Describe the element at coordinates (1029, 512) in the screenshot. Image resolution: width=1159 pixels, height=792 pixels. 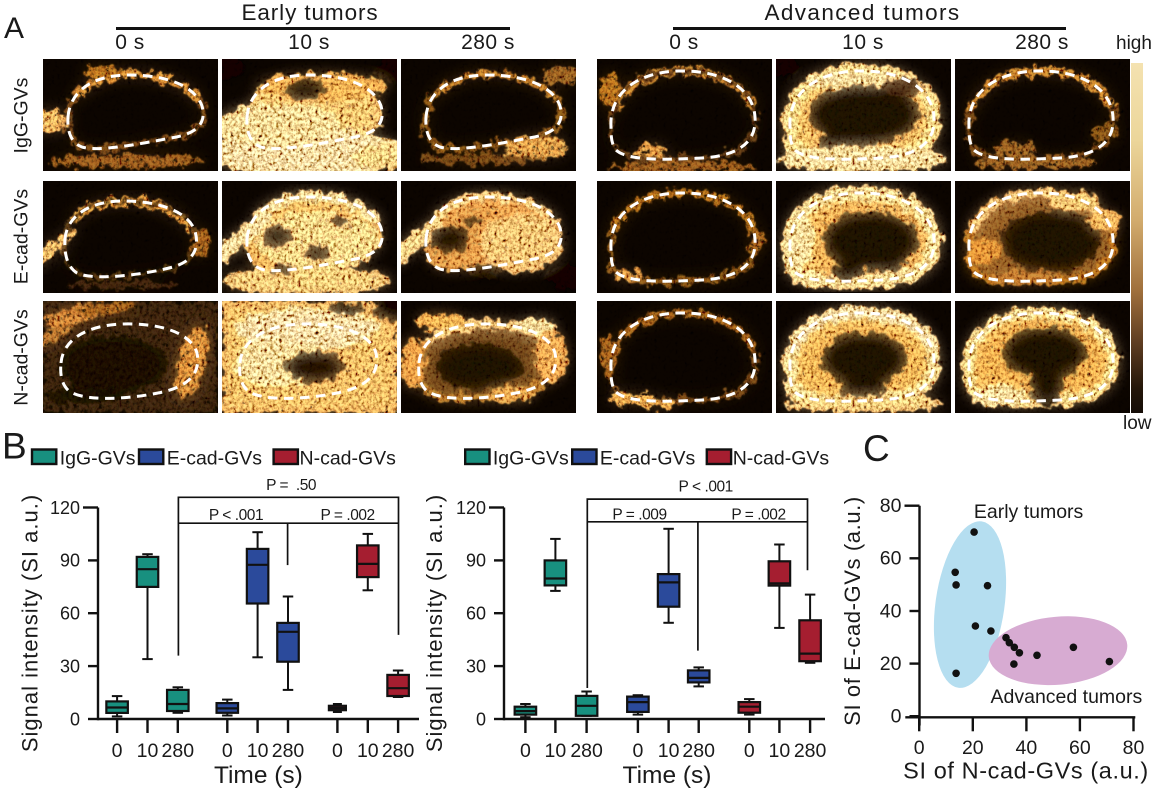
I see `svg-text: Early tumors` at that location.